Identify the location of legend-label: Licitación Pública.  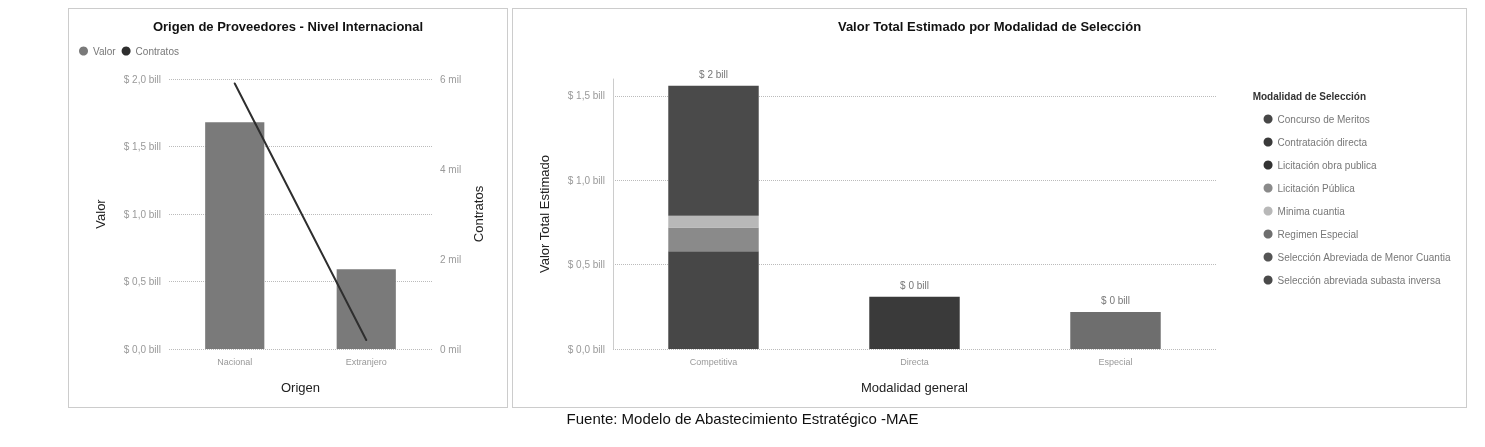
(1316, 188).